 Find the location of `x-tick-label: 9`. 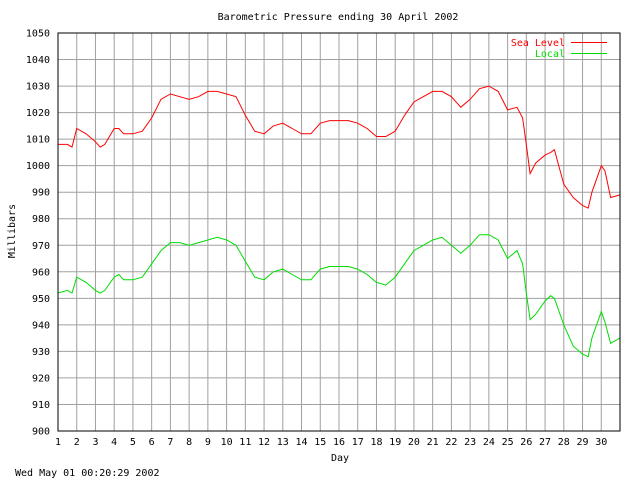

x-tick-label: 9 is located at coordinates (208, 442).